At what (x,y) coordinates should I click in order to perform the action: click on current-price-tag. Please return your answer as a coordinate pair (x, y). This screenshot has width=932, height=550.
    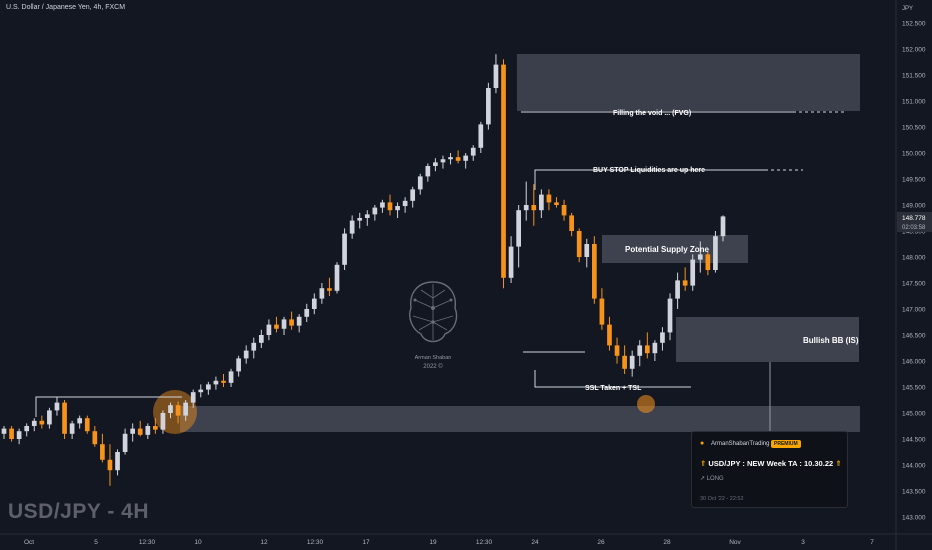
    Looking at the image, I should click on (914, 222).